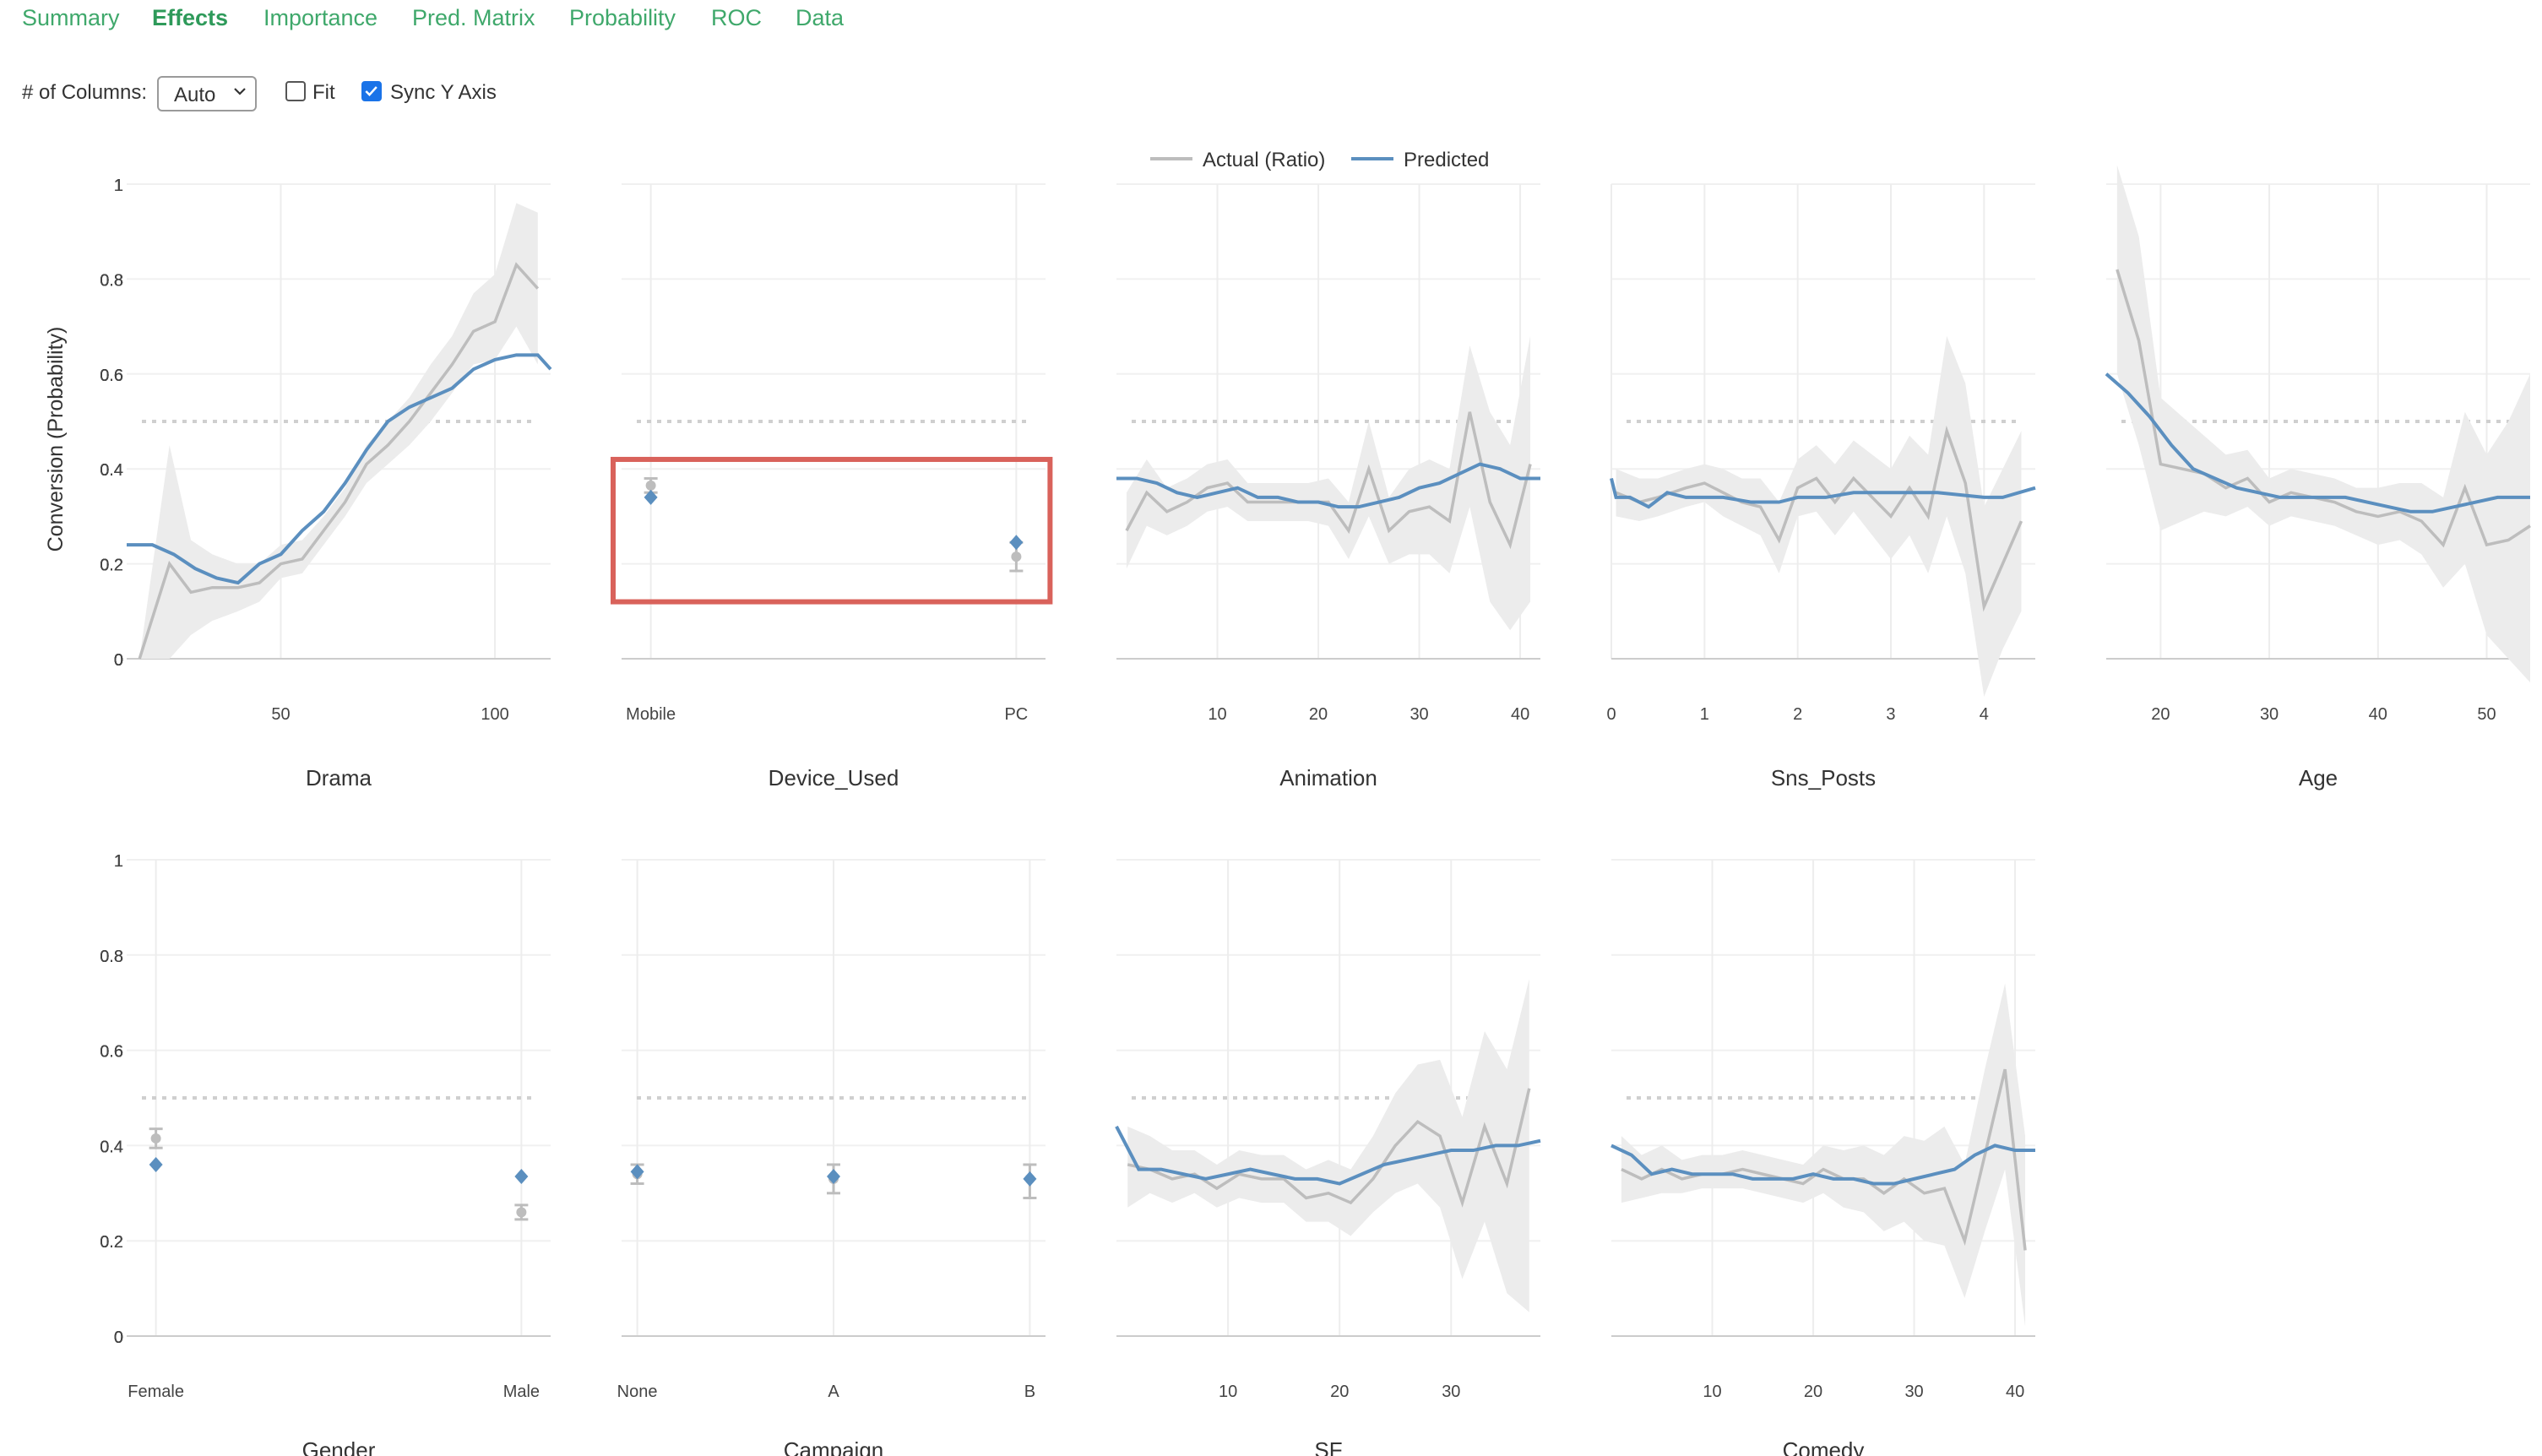 Image resolution: width=2542 pixels, height=1456 pixels. Describe the element at coordinates (323, 92) in the screenshot. I see `fit-label: Fit` at that location.